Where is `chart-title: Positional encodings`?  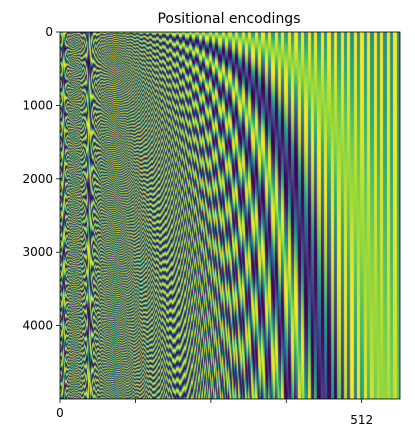
chart-title: Positional encodings is located at coordinates (228, 19).